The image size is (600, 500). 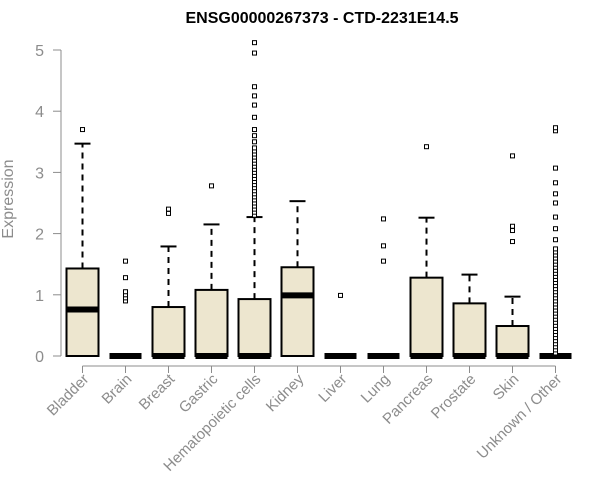 What do you see at coordinates (39, 112) in the screenshot?
I see `y-tick-label: 4` at bounding box center [39, 112].